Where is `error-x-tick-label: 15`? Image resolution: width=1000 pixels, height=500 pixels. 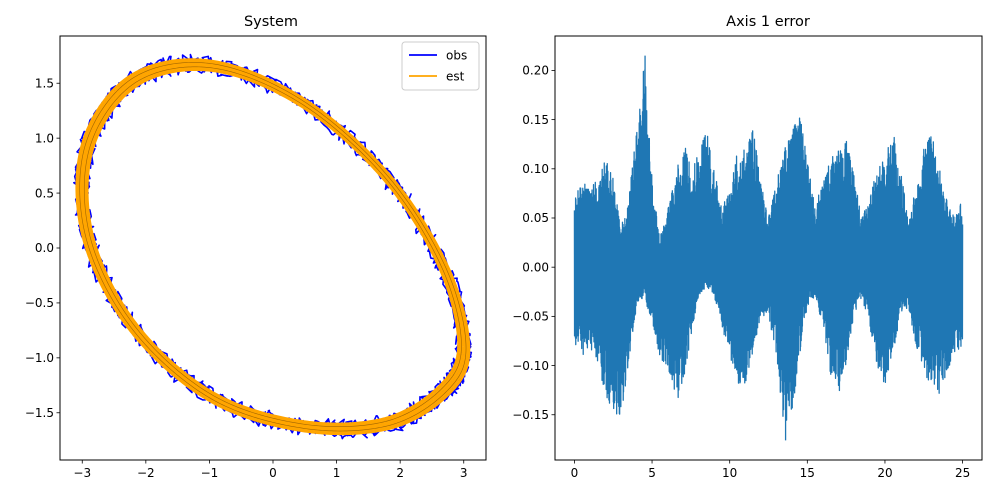 error-x-tick-label: 15 is located at coordinates (807, 473).